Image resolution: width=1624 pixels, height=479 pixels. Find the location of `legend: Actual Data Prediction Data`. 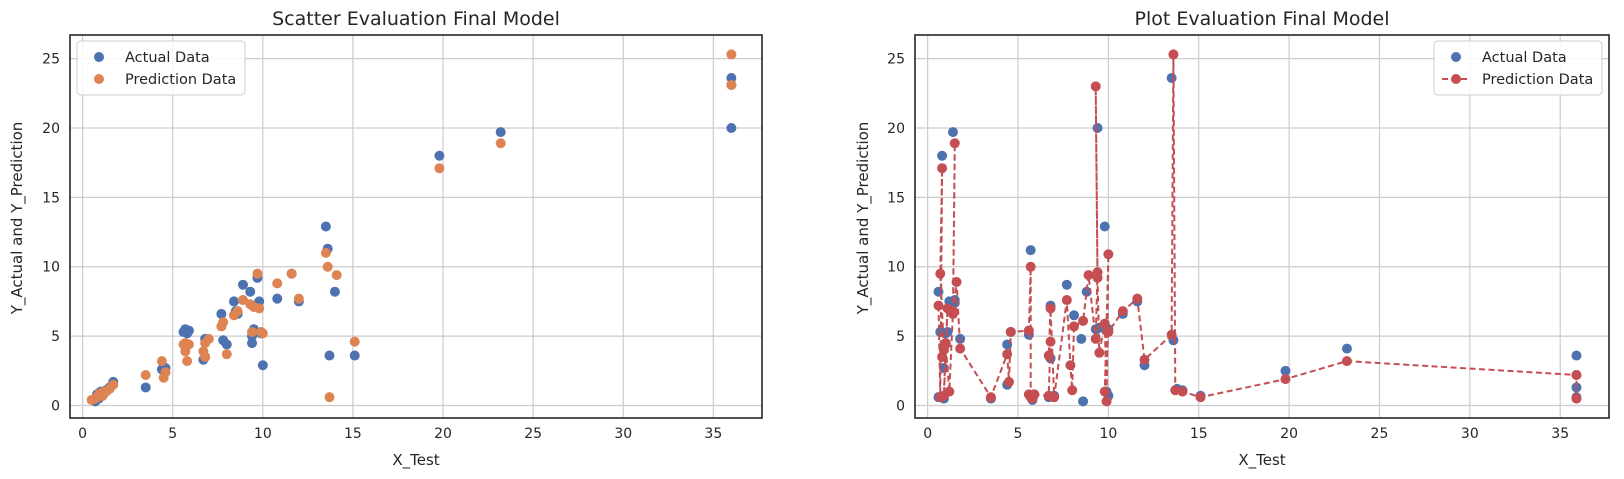

legend: Actual Data Prediction Data is located at coordinates (1518, 68).